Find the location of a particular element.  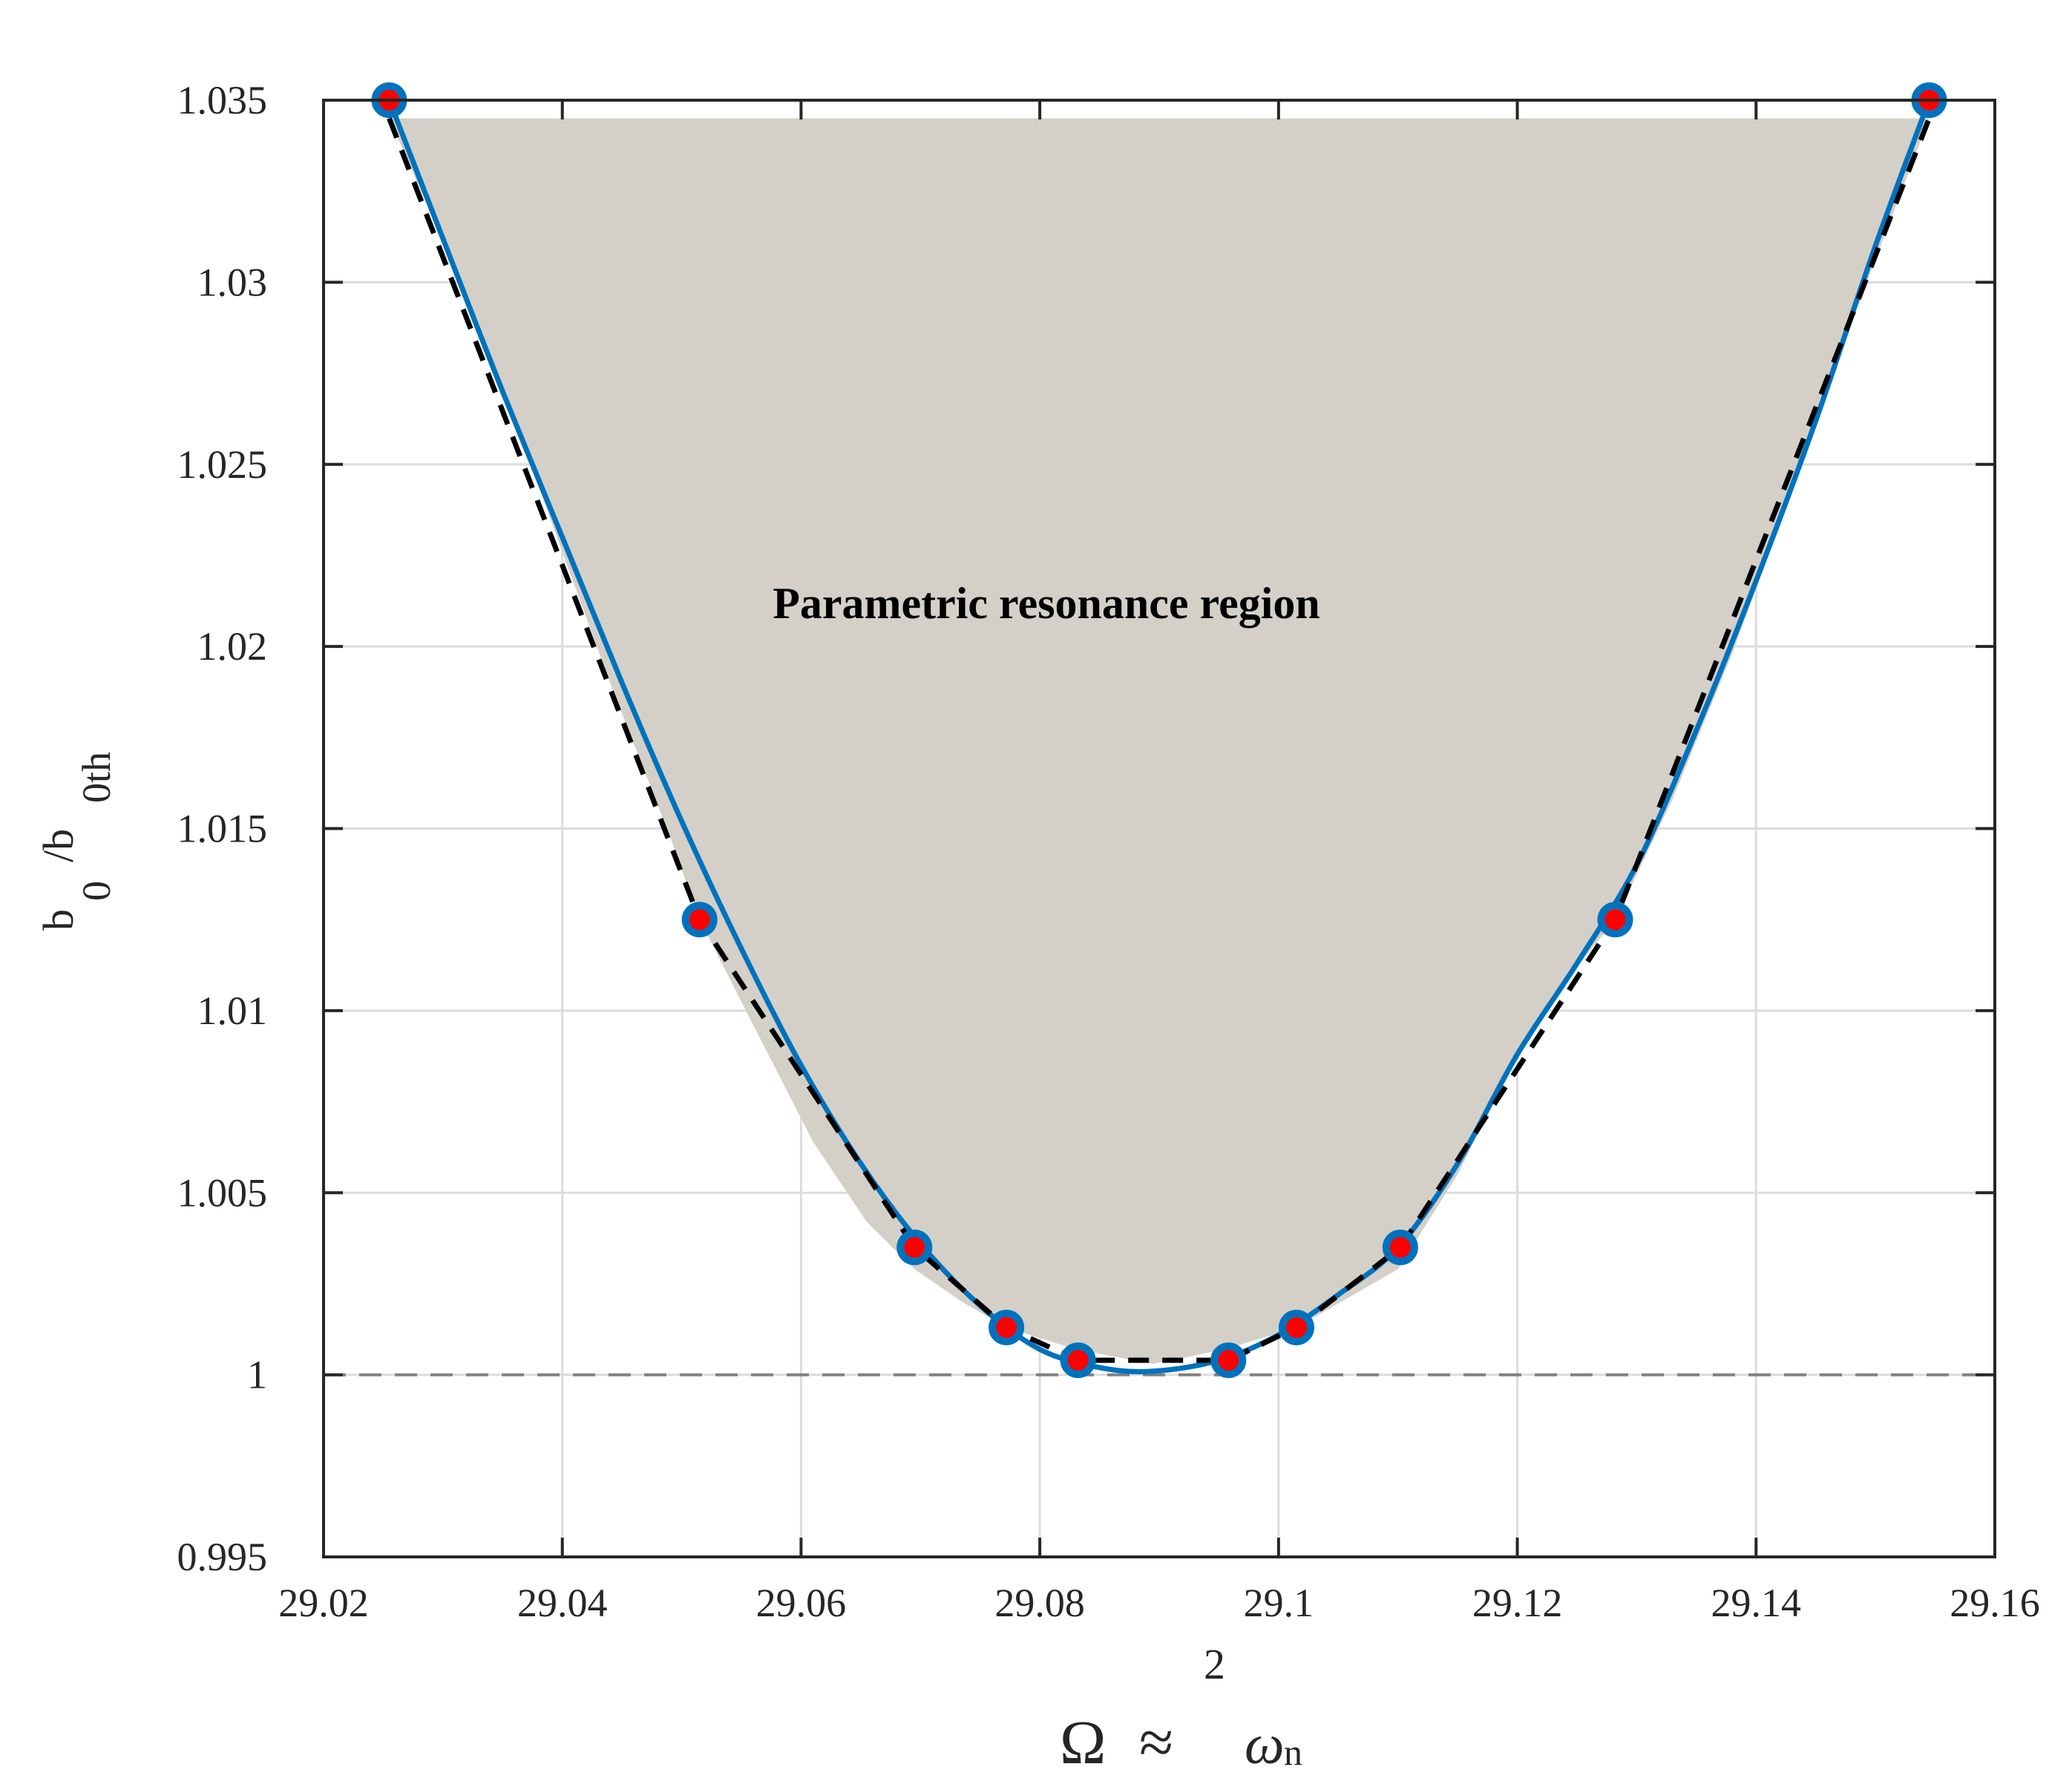

y-tick-label: 1.025 is located at coordinates (222, 464).